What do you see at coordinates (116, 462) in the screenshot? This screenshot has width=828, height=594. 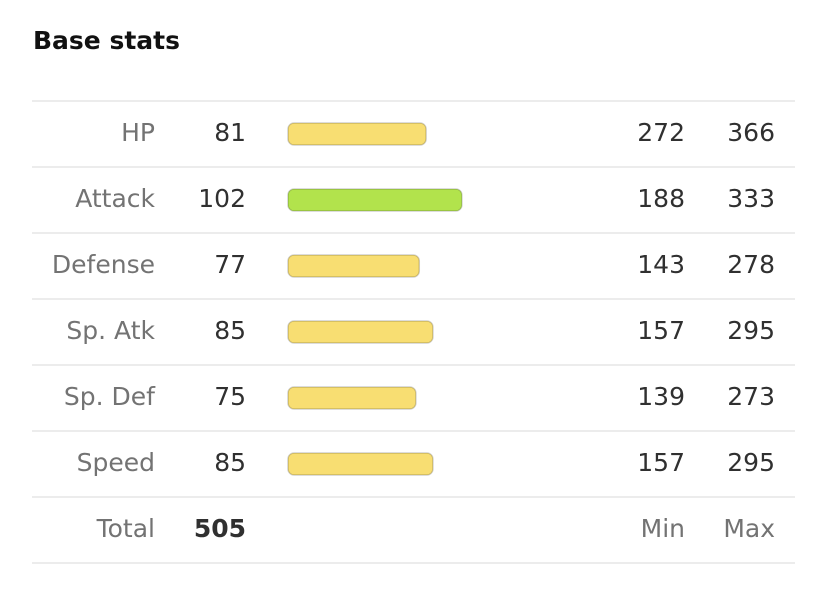 I see `stat-label: Speed` at bounding box center [116, 462].